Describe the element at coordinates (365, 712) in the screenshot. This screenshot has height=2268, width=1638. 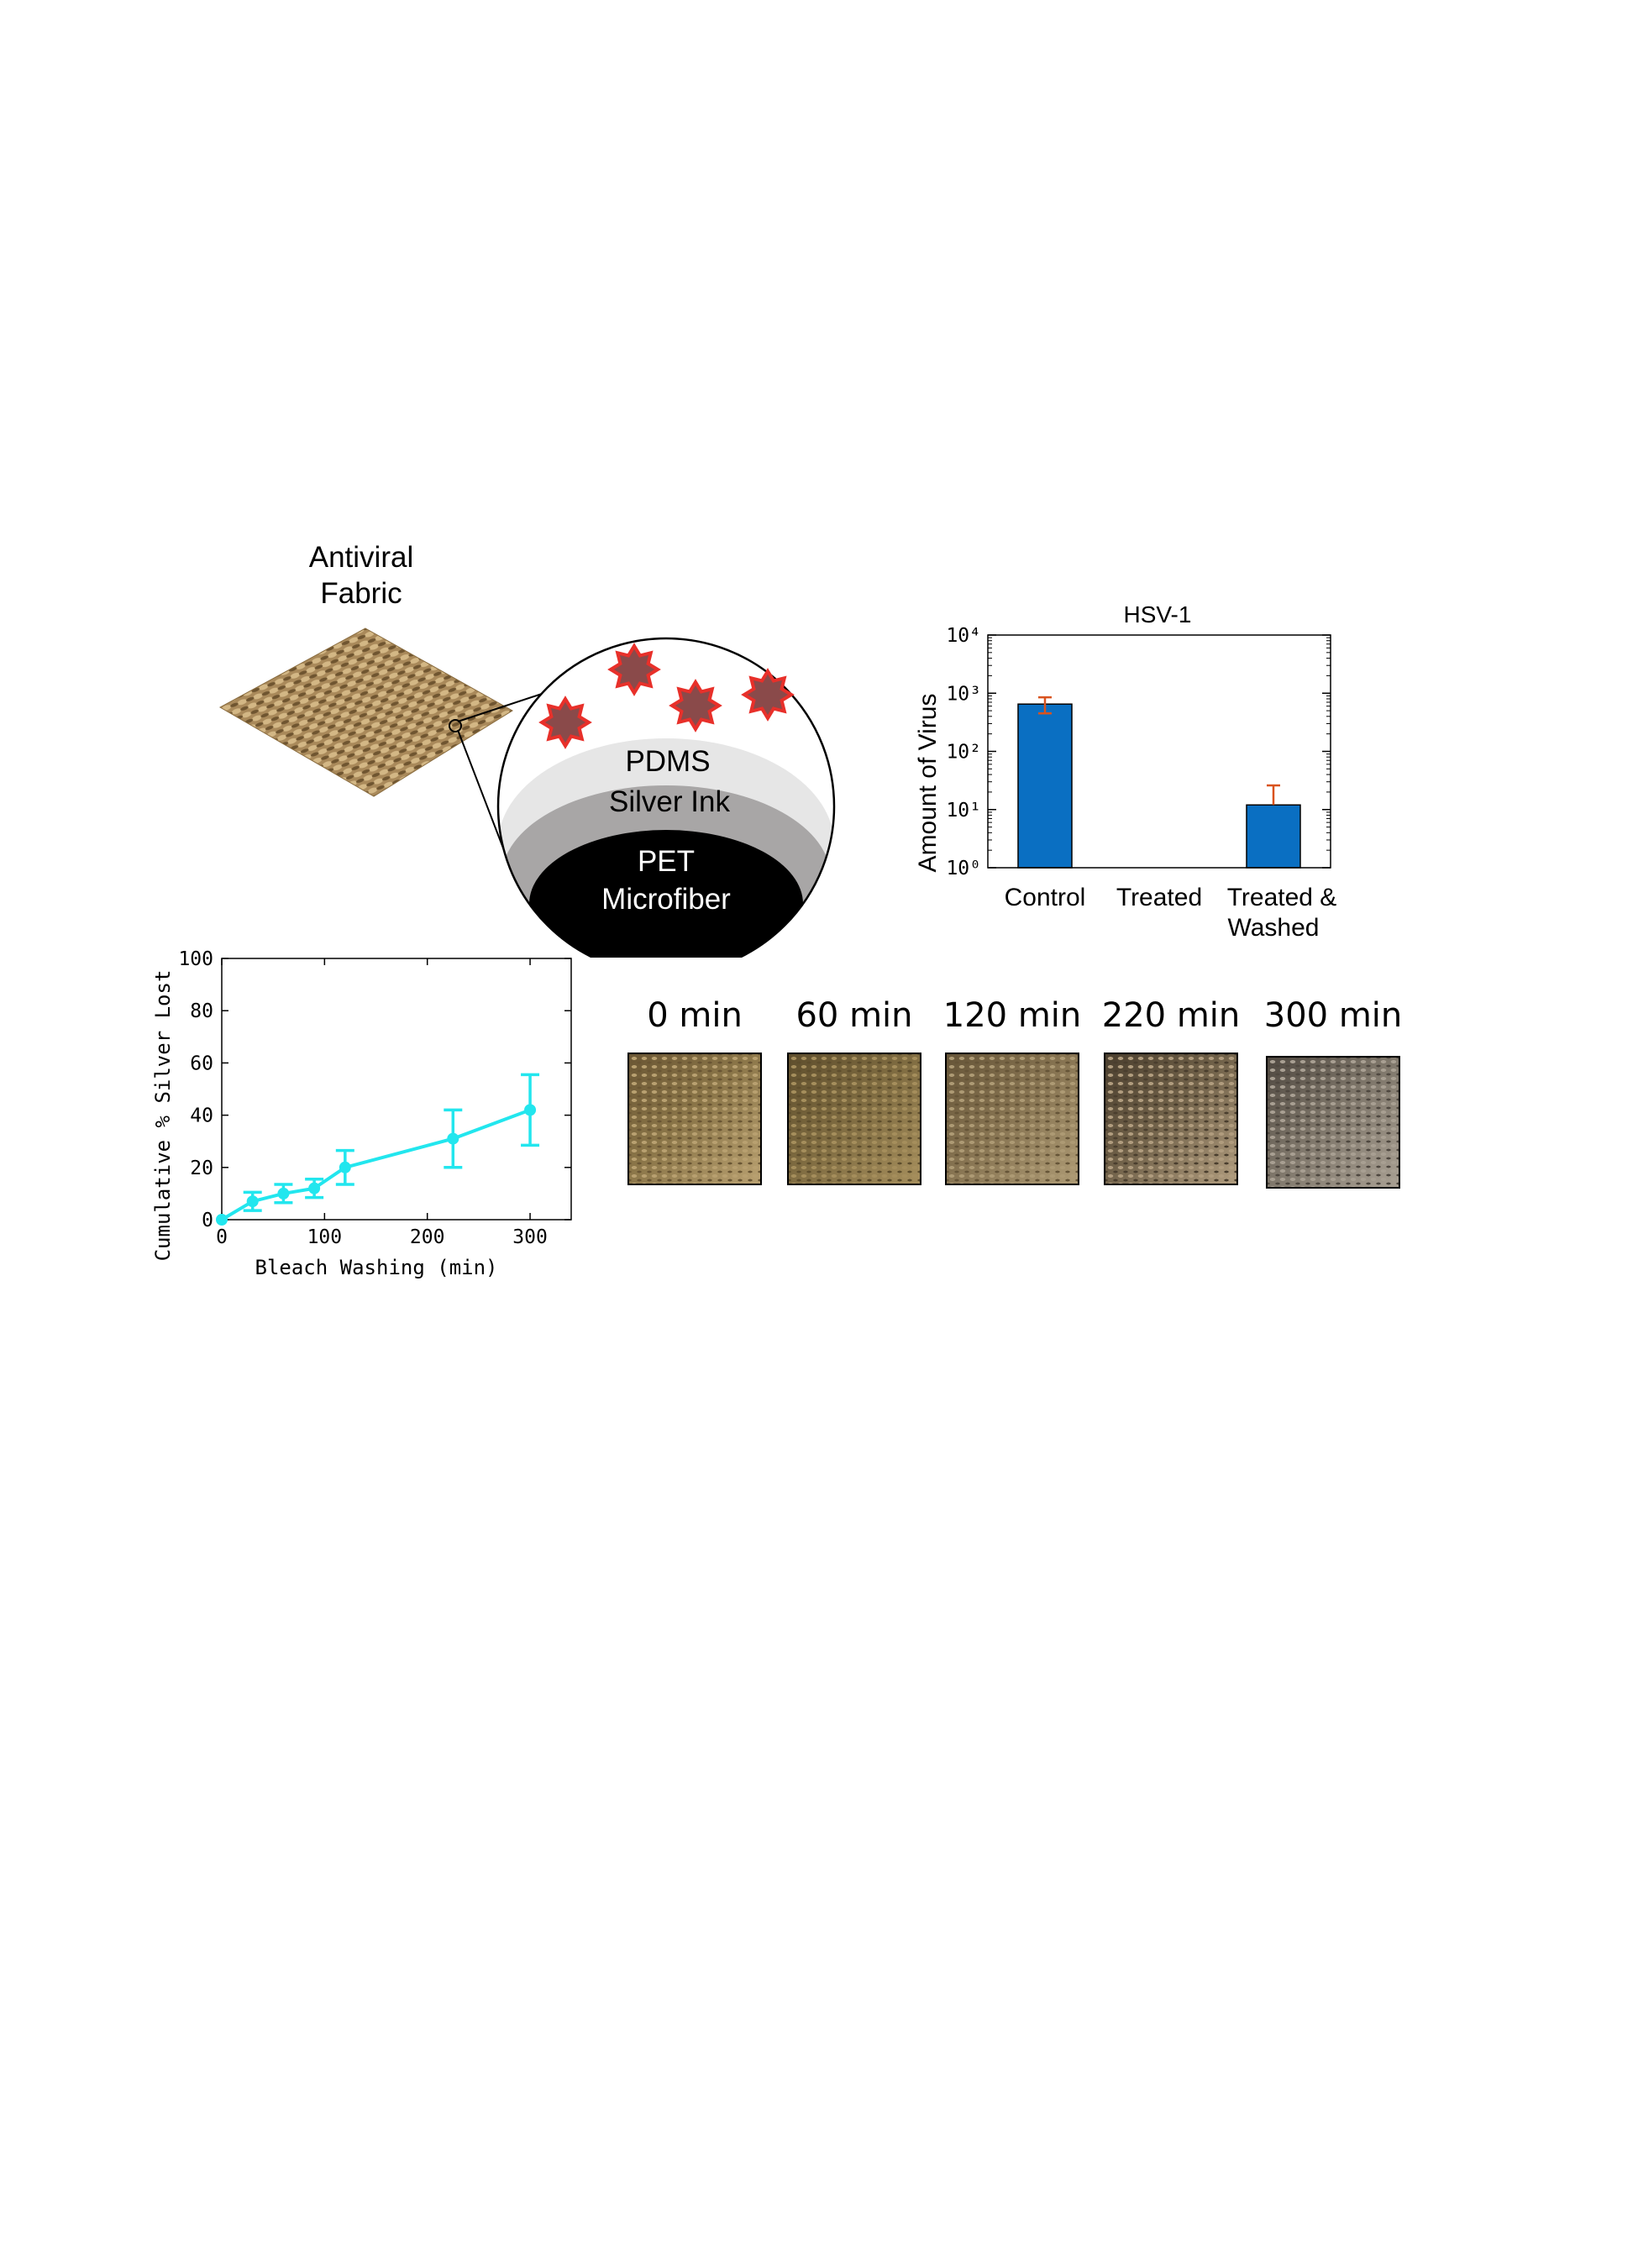
I see `fabric-swatch` at that location.